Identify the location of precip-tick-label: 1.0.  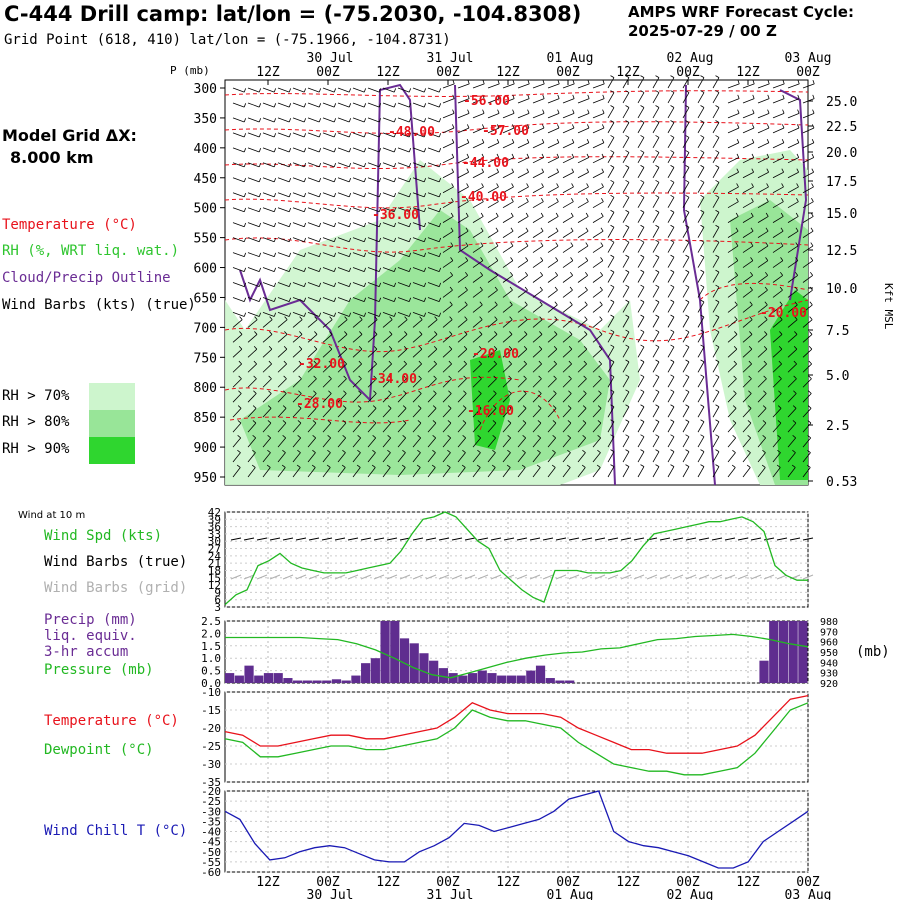
(211, 658).